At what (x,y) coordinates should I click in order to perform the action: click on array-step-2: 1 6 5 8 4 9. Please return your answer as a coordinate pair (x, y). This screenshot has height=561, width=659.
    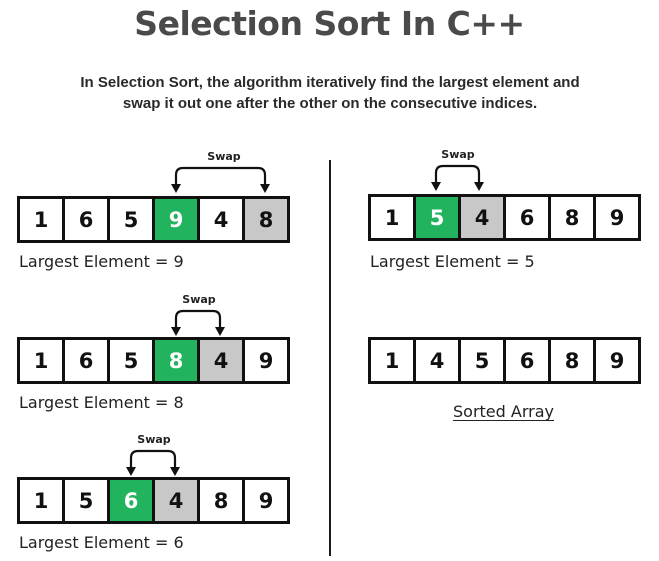
    Looking at the image, I should click on (153, 360).